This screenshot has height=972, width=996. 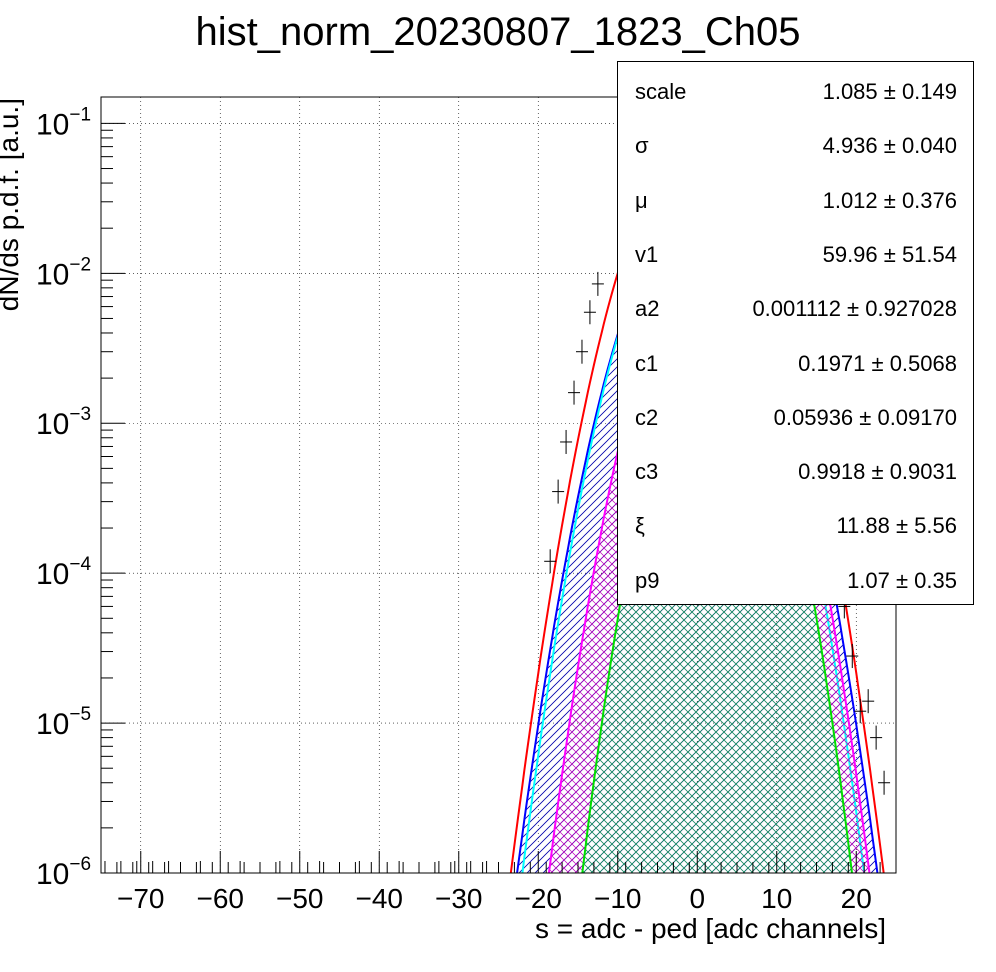 I want to click on y-tick-label: 10⁻⁶, so click(x=63, y=872).